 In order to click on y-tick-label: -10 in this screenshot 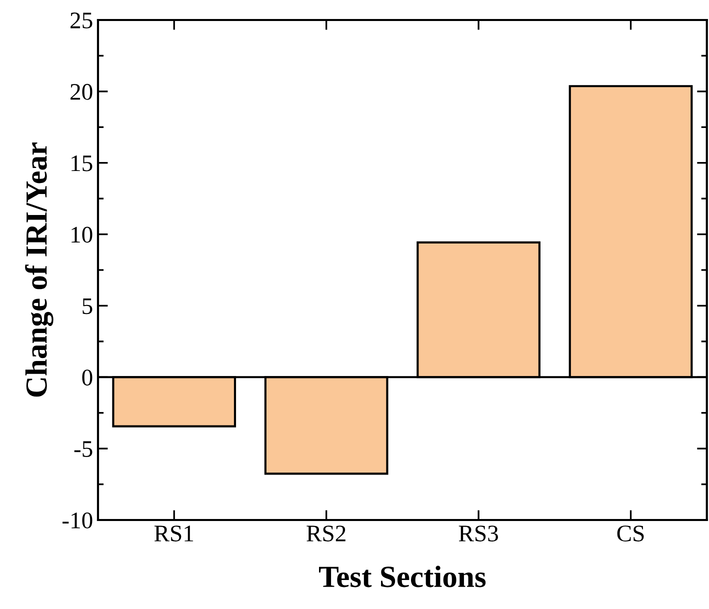, I will do `click(77, 520)`.